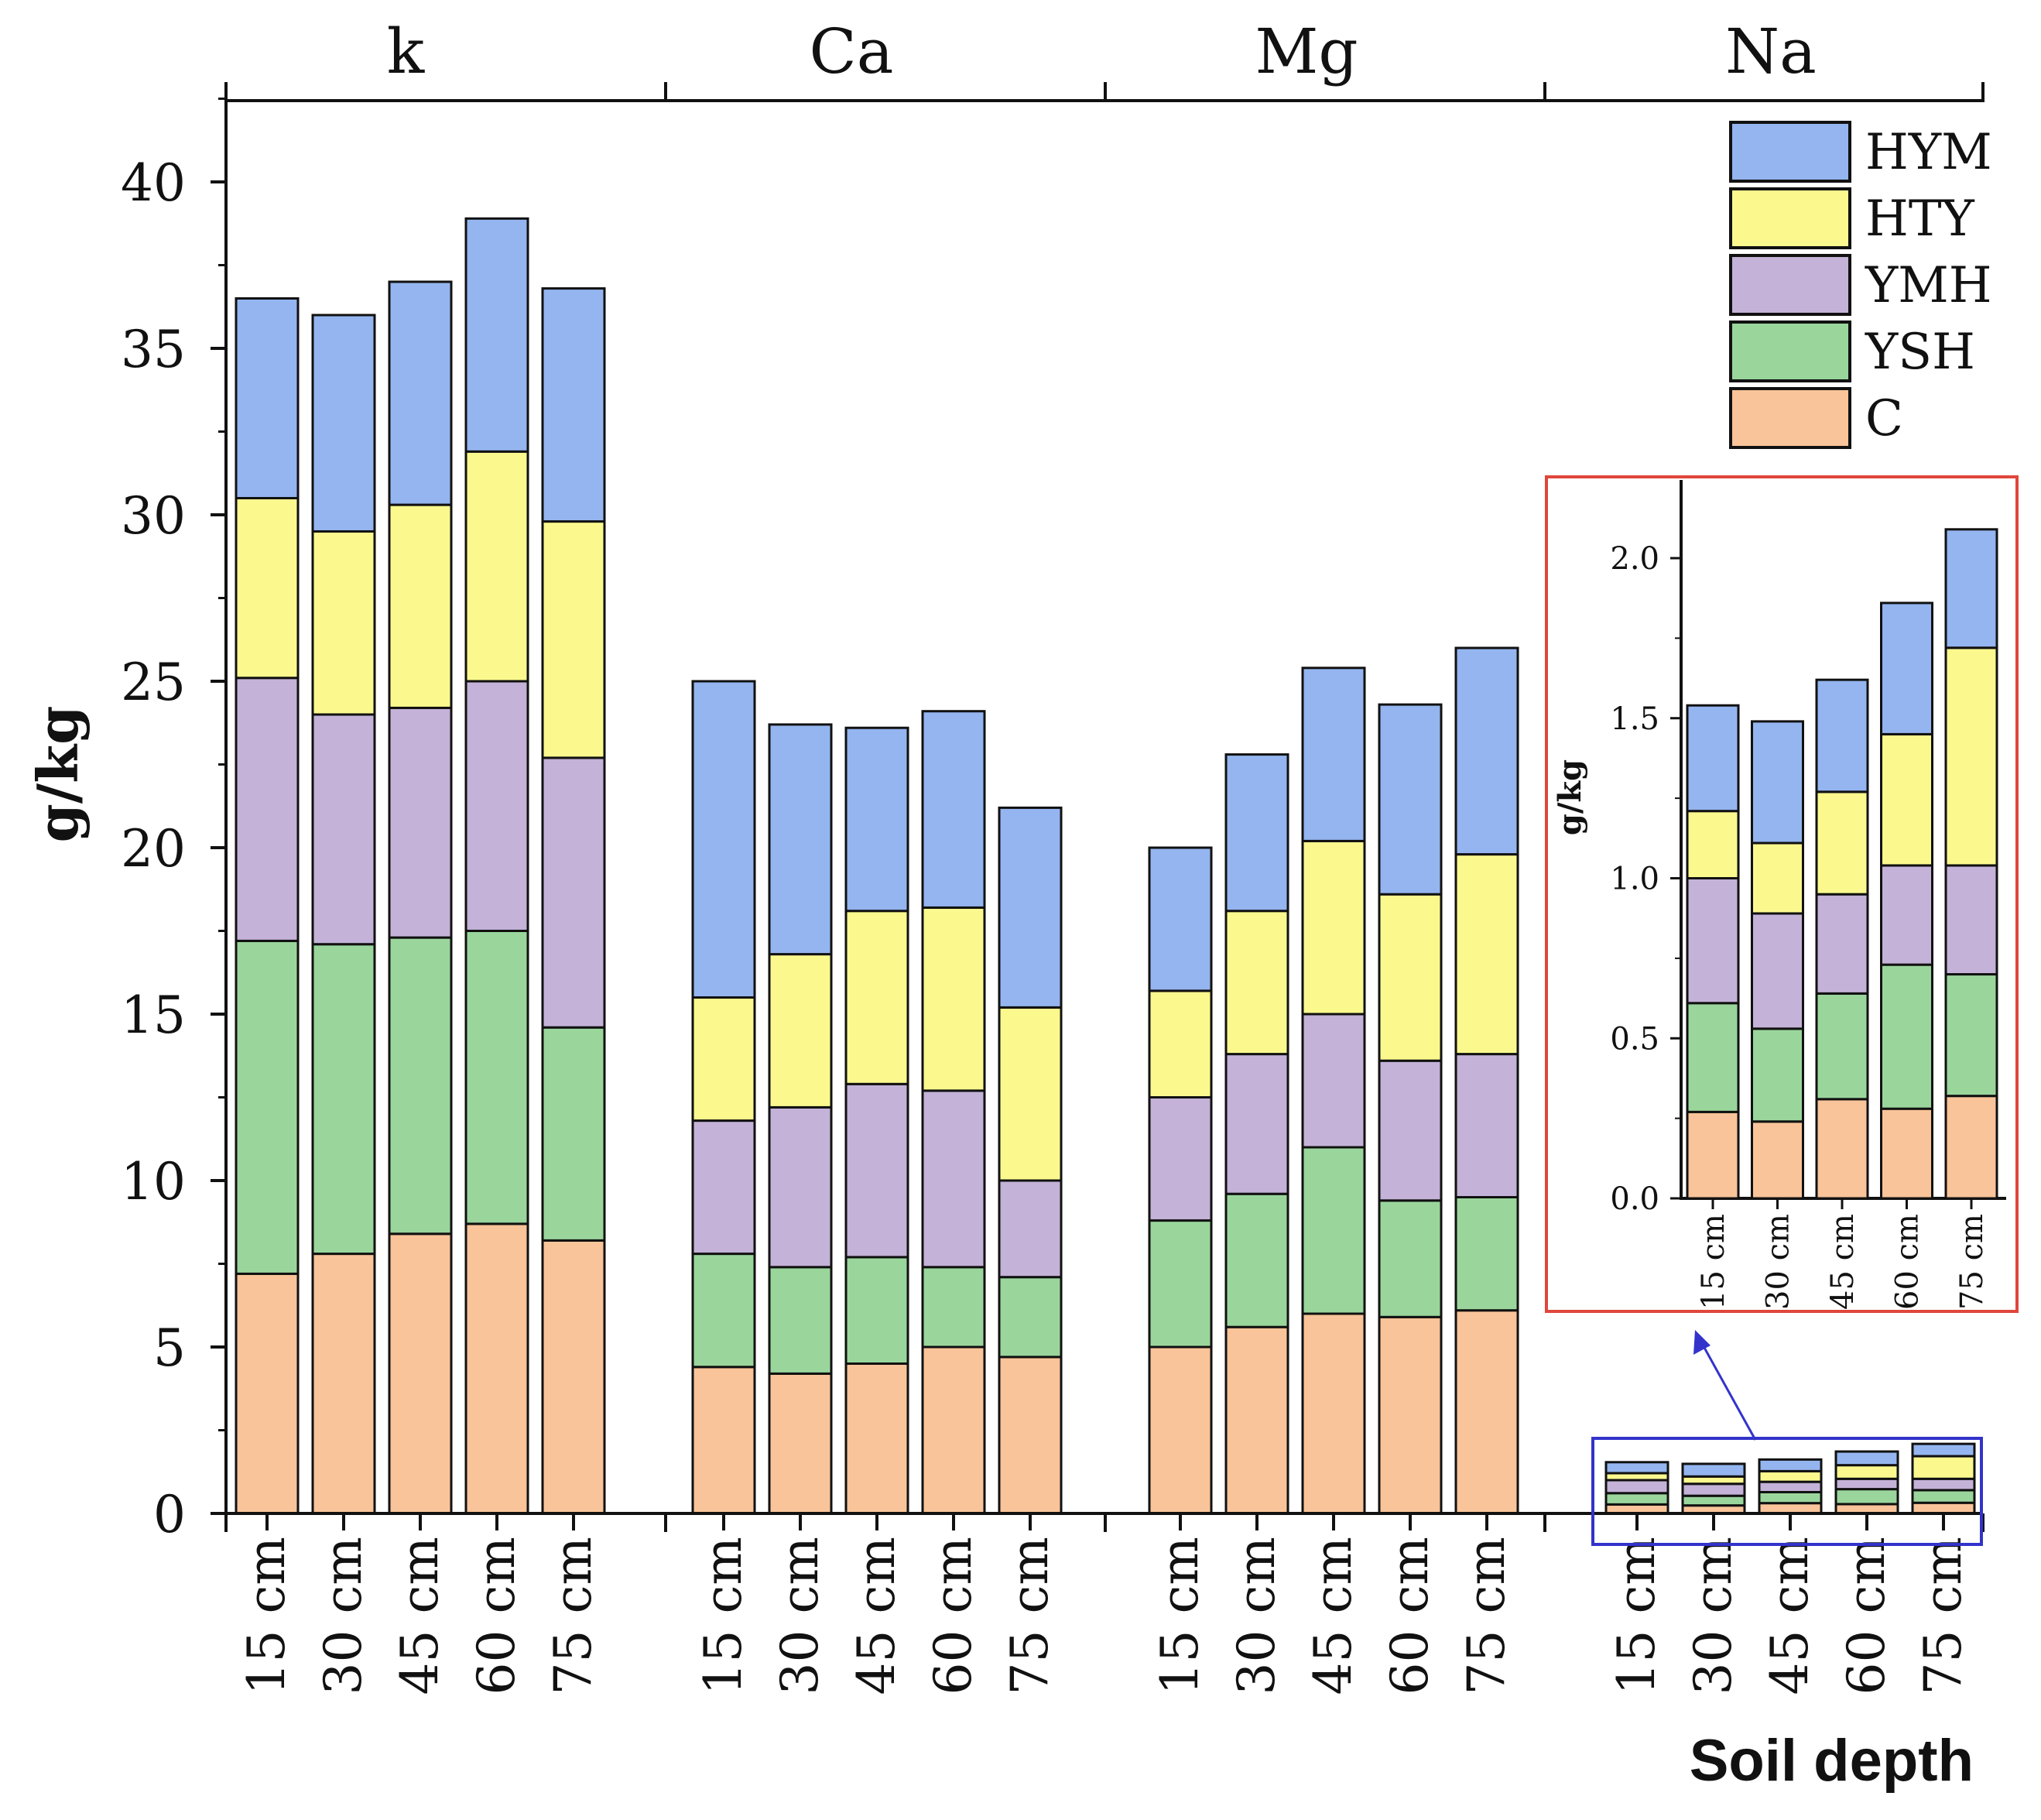  Describe the element at coordinates (1333, 1616) in the screenshot. I see `x-tick-label-Mg-2: 45 cm` at that location.